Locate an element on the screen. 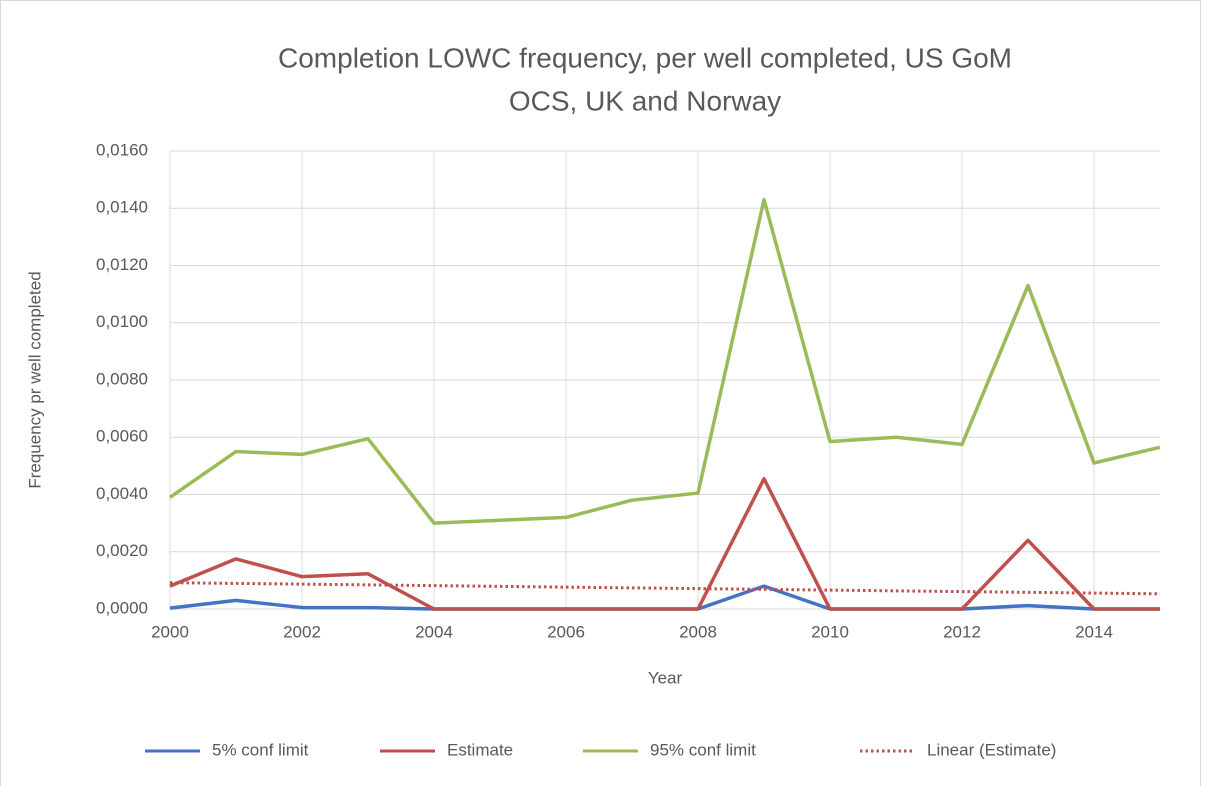  x-tick-label: 2000 is located at coordinates (170, 631).